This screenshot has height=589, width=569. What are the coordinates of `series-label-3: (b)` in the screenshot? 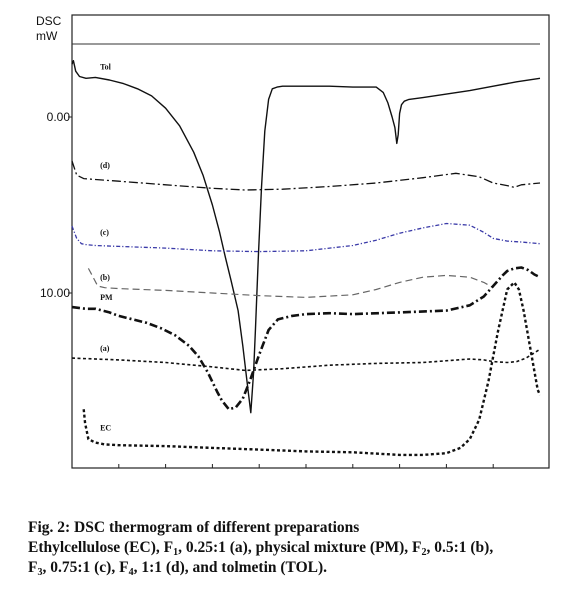 It's located at (105, 277).